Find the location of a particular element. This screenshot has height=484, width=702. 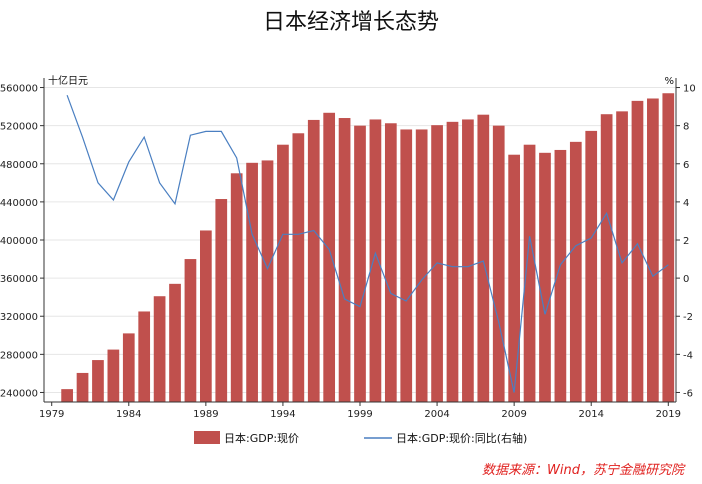

left-unit-label: 十亿日元 is located at coordinates (68, 80).